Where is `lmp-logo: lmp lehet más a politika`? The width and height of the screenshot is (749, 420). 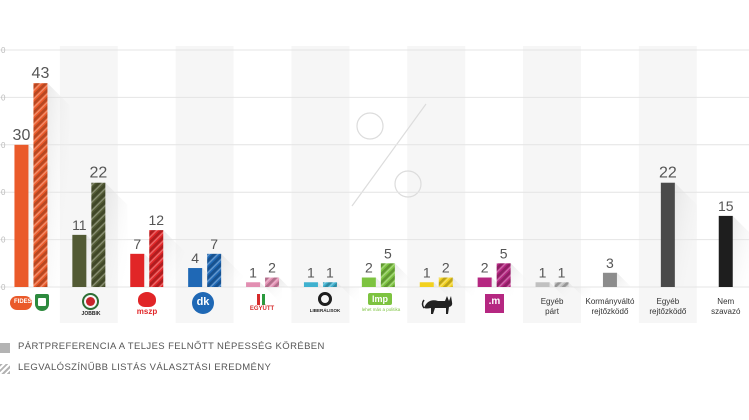 lmp-logo: lmp lehet más a politika is located at coordinates (381, 304).